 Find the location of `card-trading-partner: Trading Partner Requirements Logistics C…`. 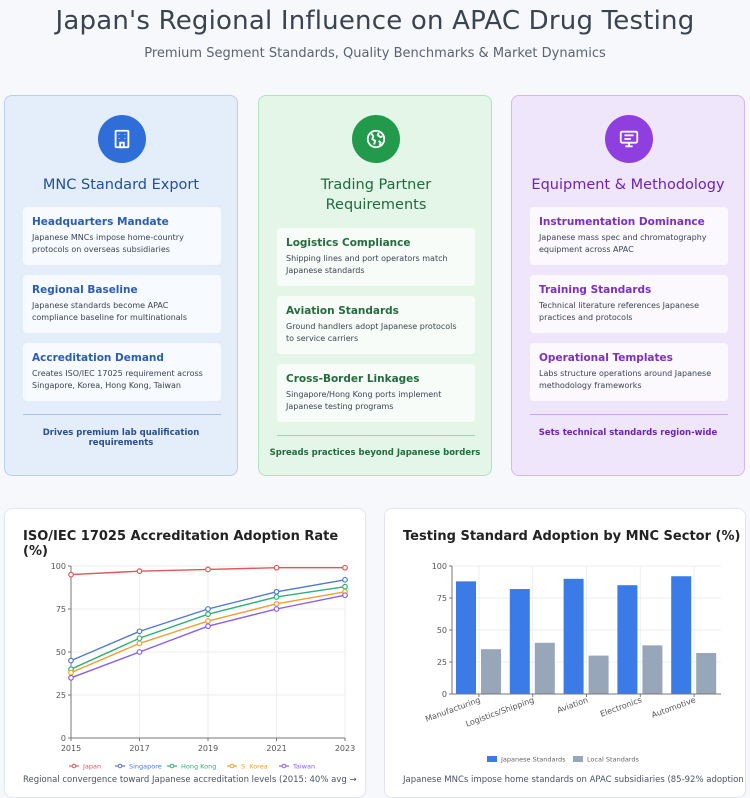

card-trading-partner: Trading Partner Requirements Logistics C… is located at coordinates (375, 285).